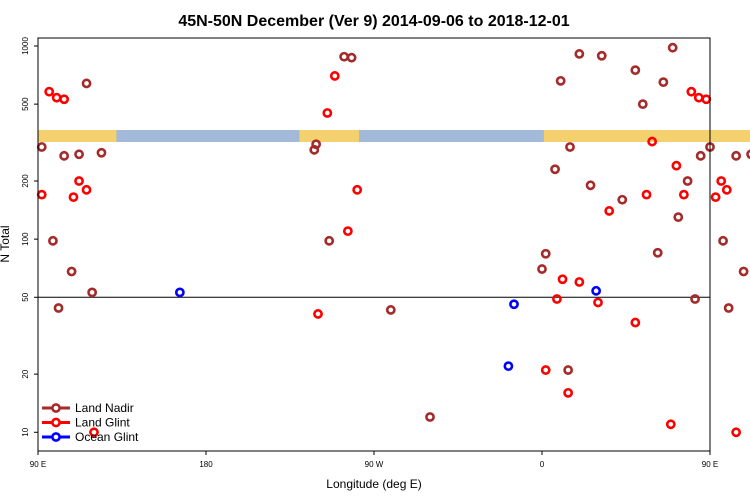 The width and height of the screenshot is (750, 500). I want to click on legend-label-ocean-glint: Ocean Glint, so click(107, 437).